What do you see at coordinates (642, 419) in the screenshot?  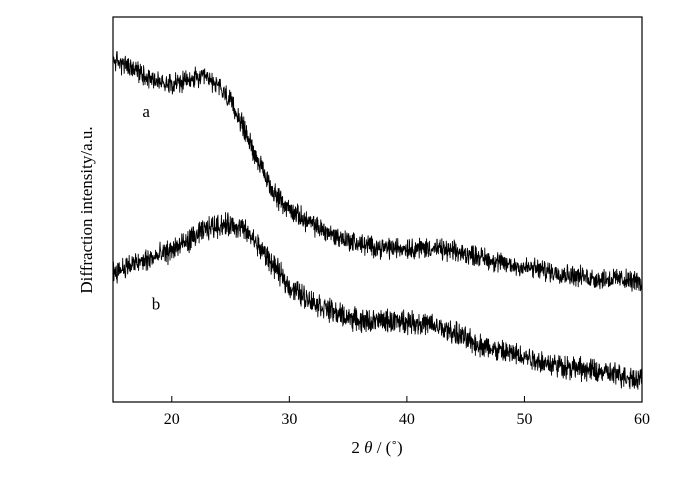 I see `x-tick-label: 60` at bounding box center [642, 419].